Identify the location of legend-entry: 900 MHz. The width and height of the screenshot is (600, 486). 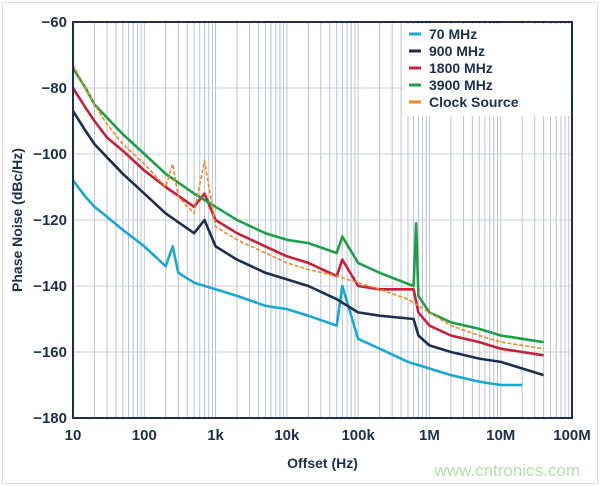
(457, 51).